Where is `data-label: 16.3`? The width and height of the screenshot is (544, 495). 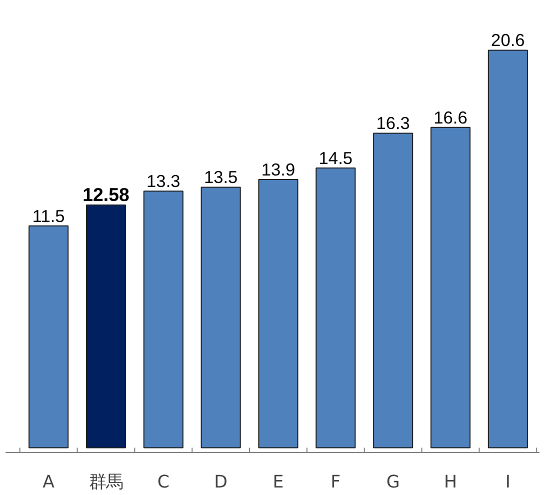
data-label: 16.3 is located at coordinates (393, 123).